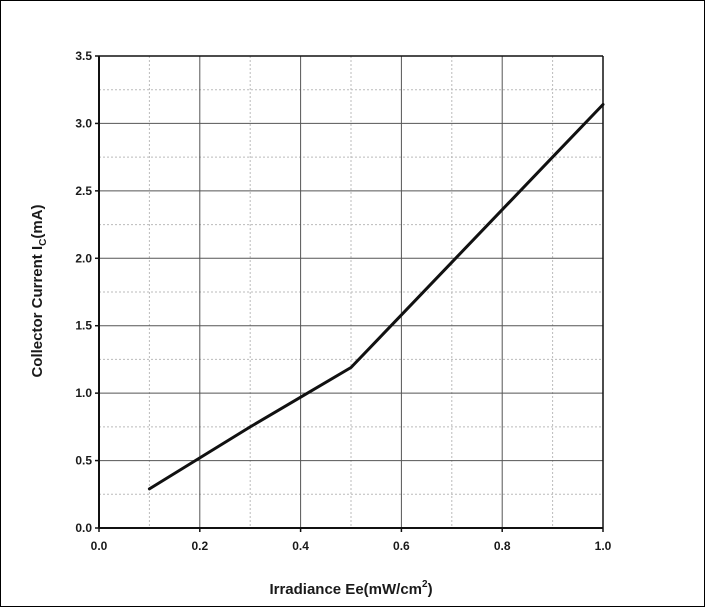 This screenshot has height=608, width=705. Describe the element at coordinates (300, 546) in the screenshot. I see `x-tick-label: 0.4` at that location.